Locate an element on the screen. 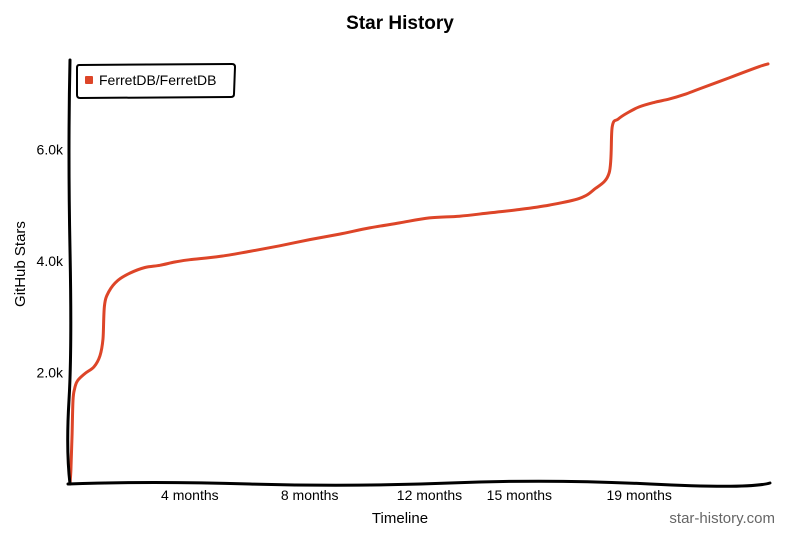  y-tick-label: 4.0k is located at coordinates (50, 261).